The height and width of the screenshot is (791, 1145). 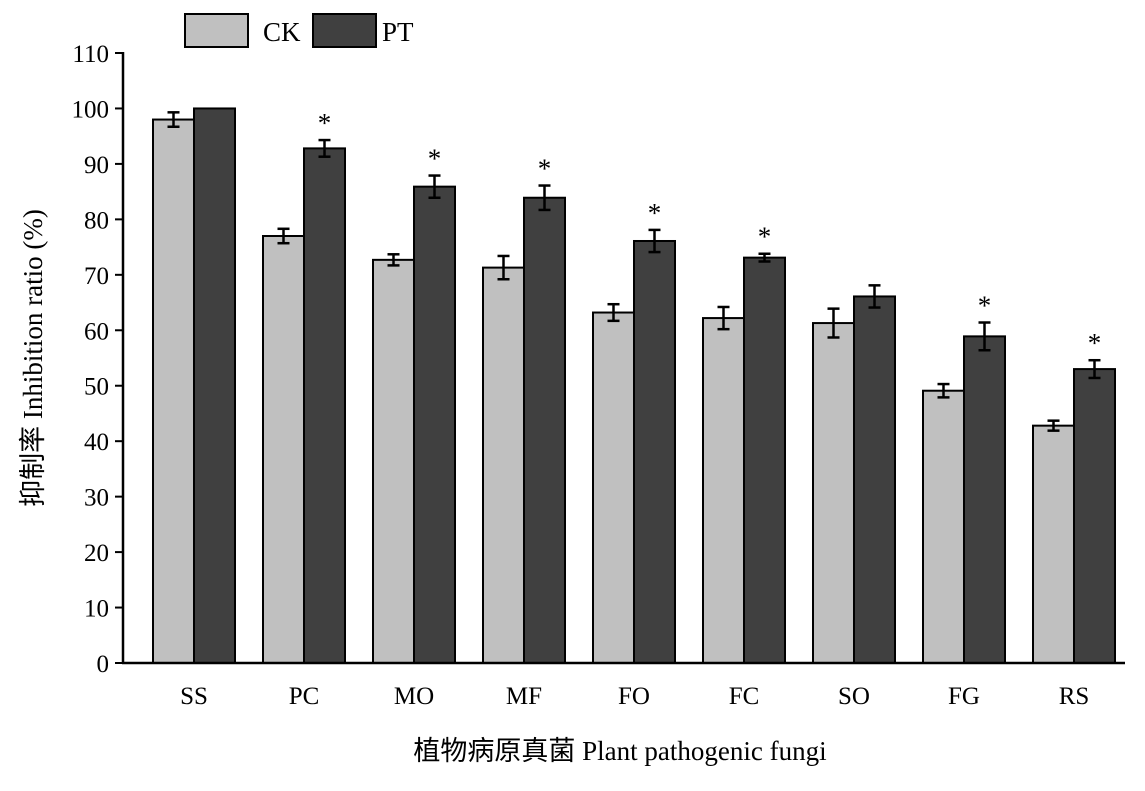 What do you see at coordinates (619, 751) in the screenshot?
I see `x-axis-title: 植物病原真菌 Plant pathogenic fungi` at bounding box center [619, 751].